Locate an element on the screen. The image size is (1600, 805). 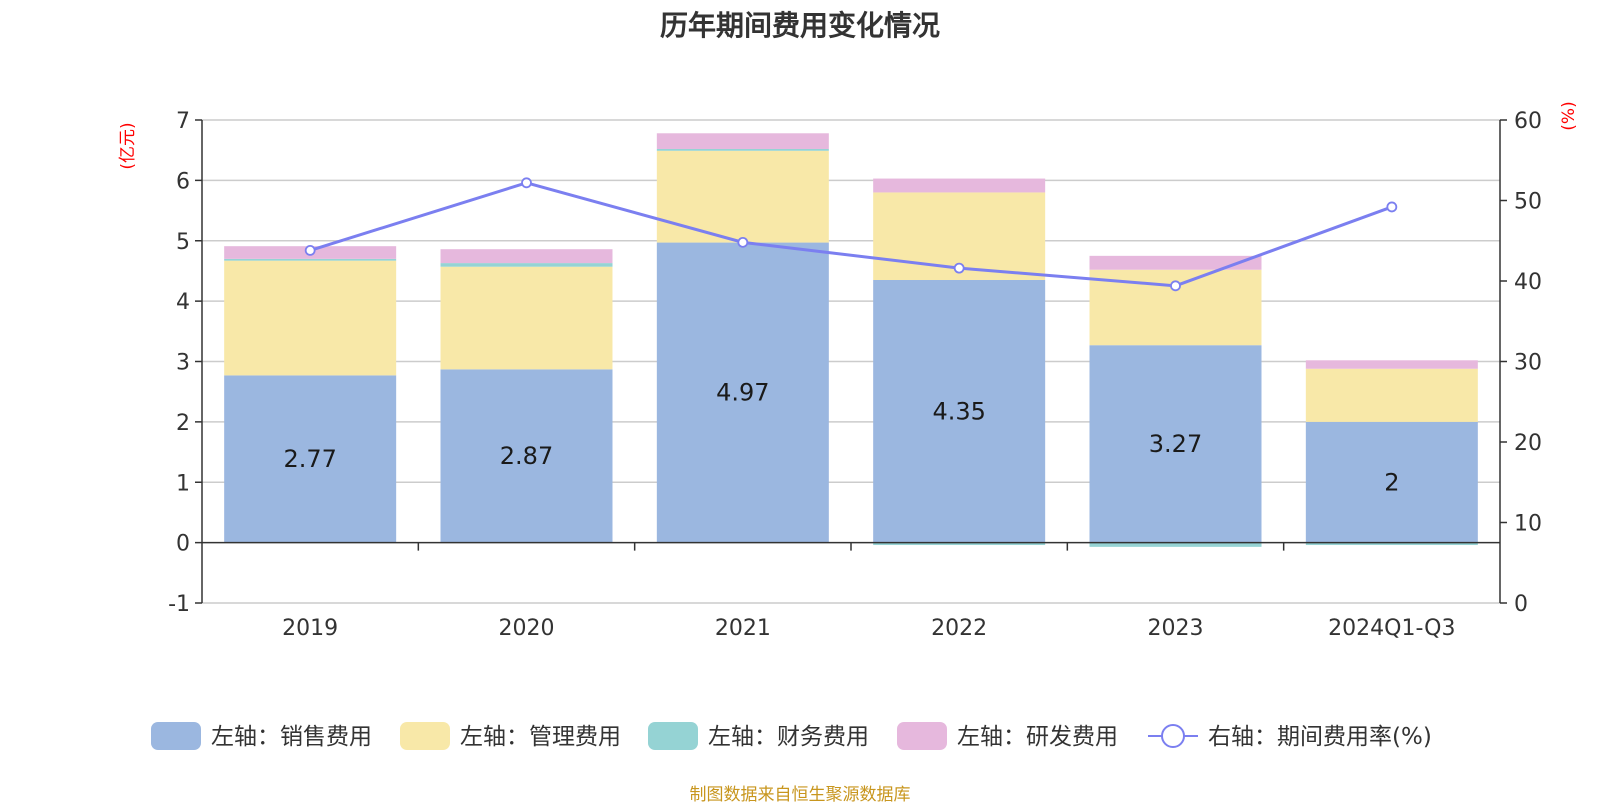
left-axis-tick-label: -1 is located at coordinates (179, 604).